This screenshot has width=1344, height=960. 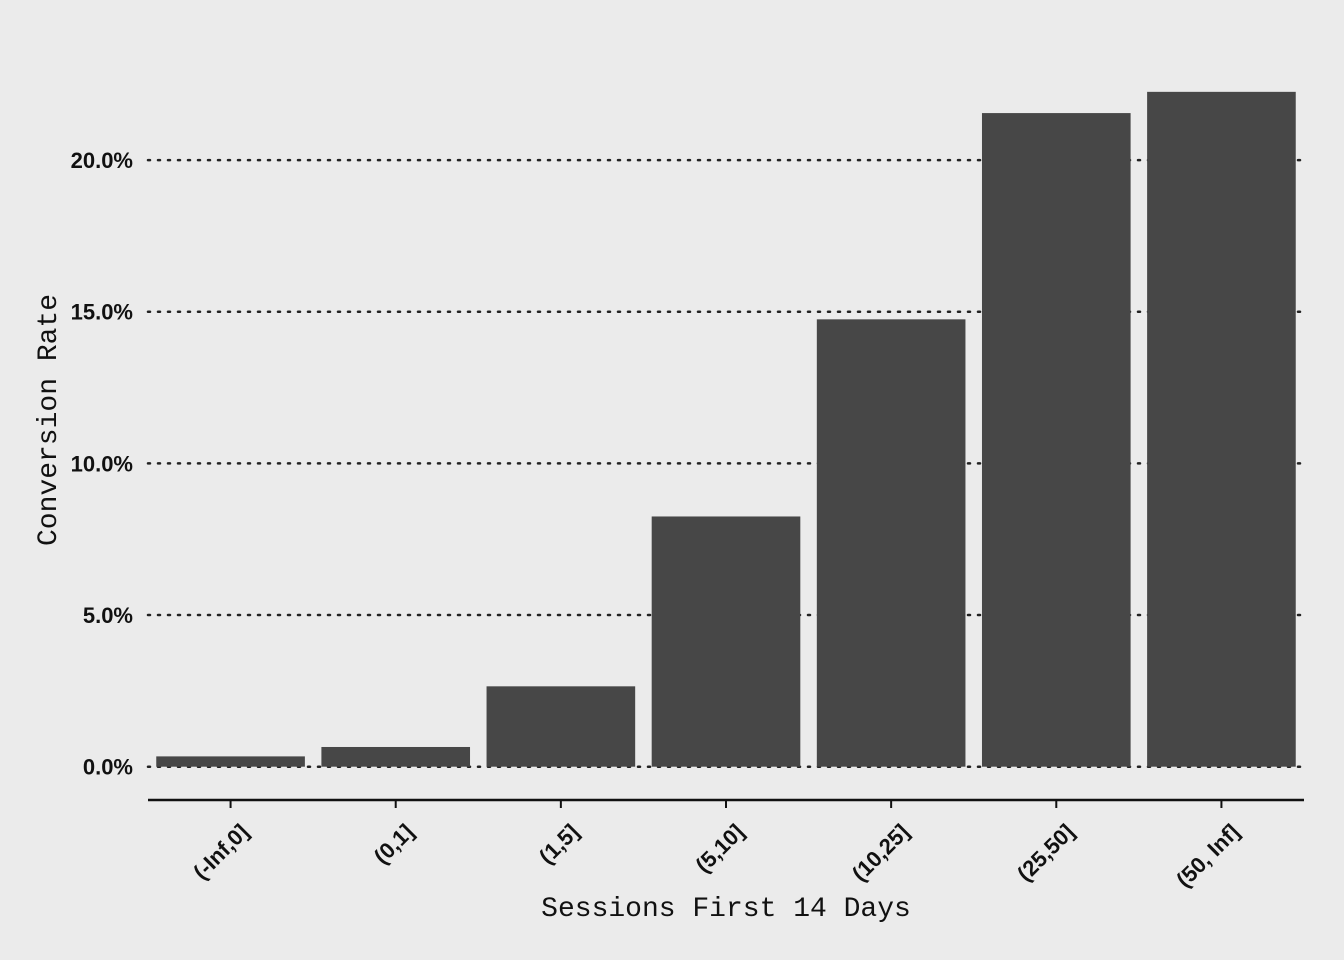 What do you see at coordinates (220, 851) in the screenshot?
I see `x-tick-label: (-Inf,0]` at bounding box center [220, 851].